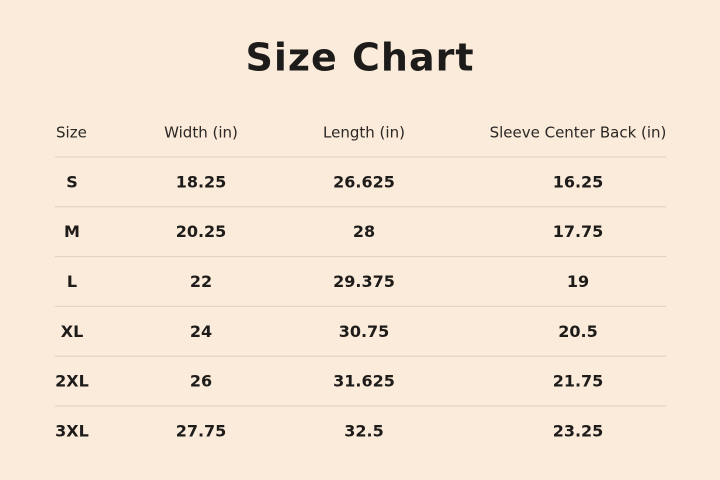  Describe the element at coordinates (72, 231) in the screenshot. I see `size-label: M` at that location.